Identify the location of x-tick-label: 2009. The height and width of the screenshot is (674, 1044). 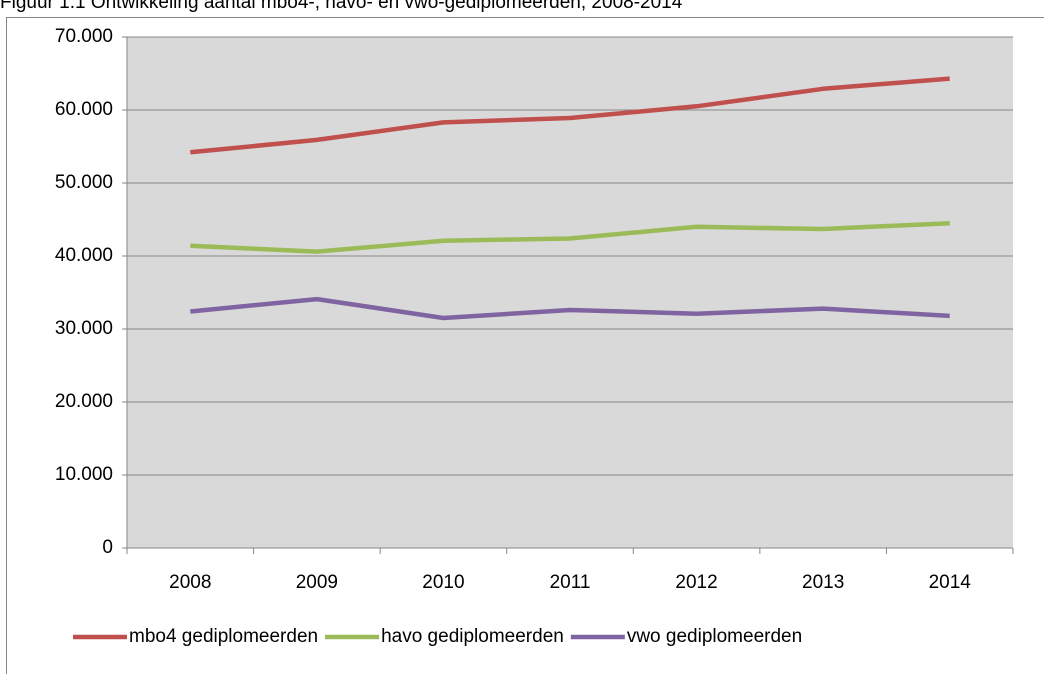
(317, 582).